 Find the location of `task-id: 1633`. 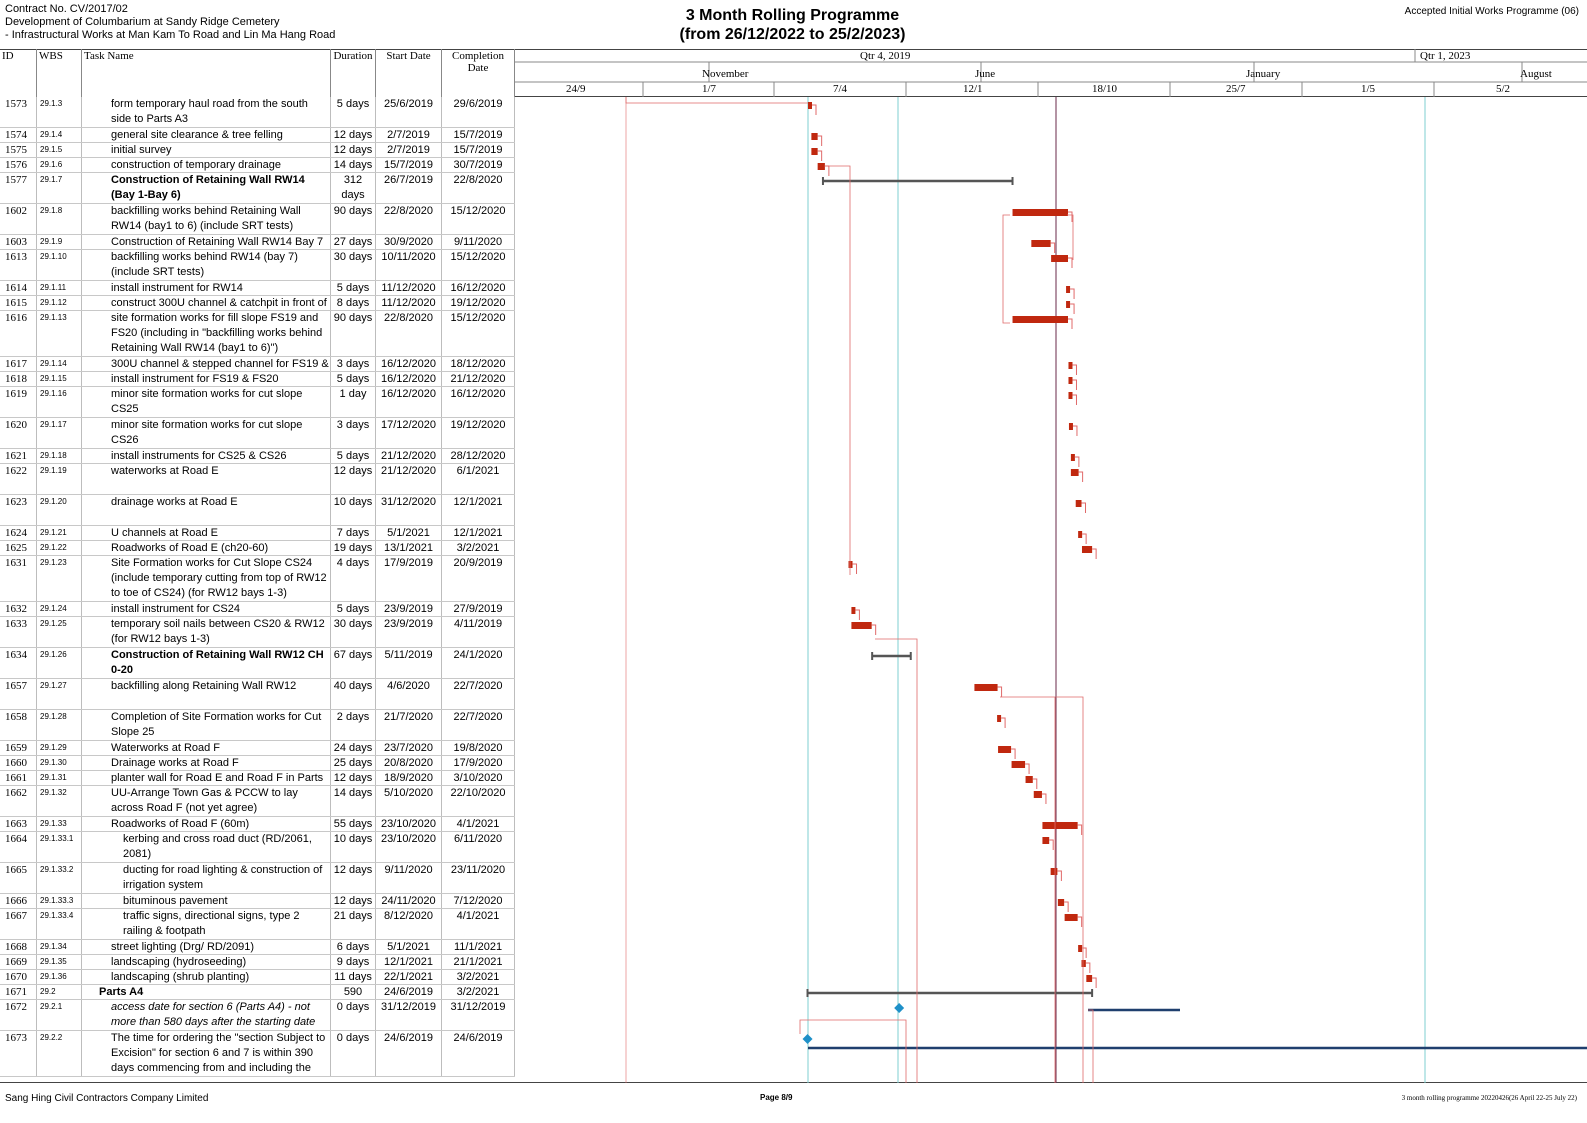

task-id: 1633 is located at coordinates (18, 632).